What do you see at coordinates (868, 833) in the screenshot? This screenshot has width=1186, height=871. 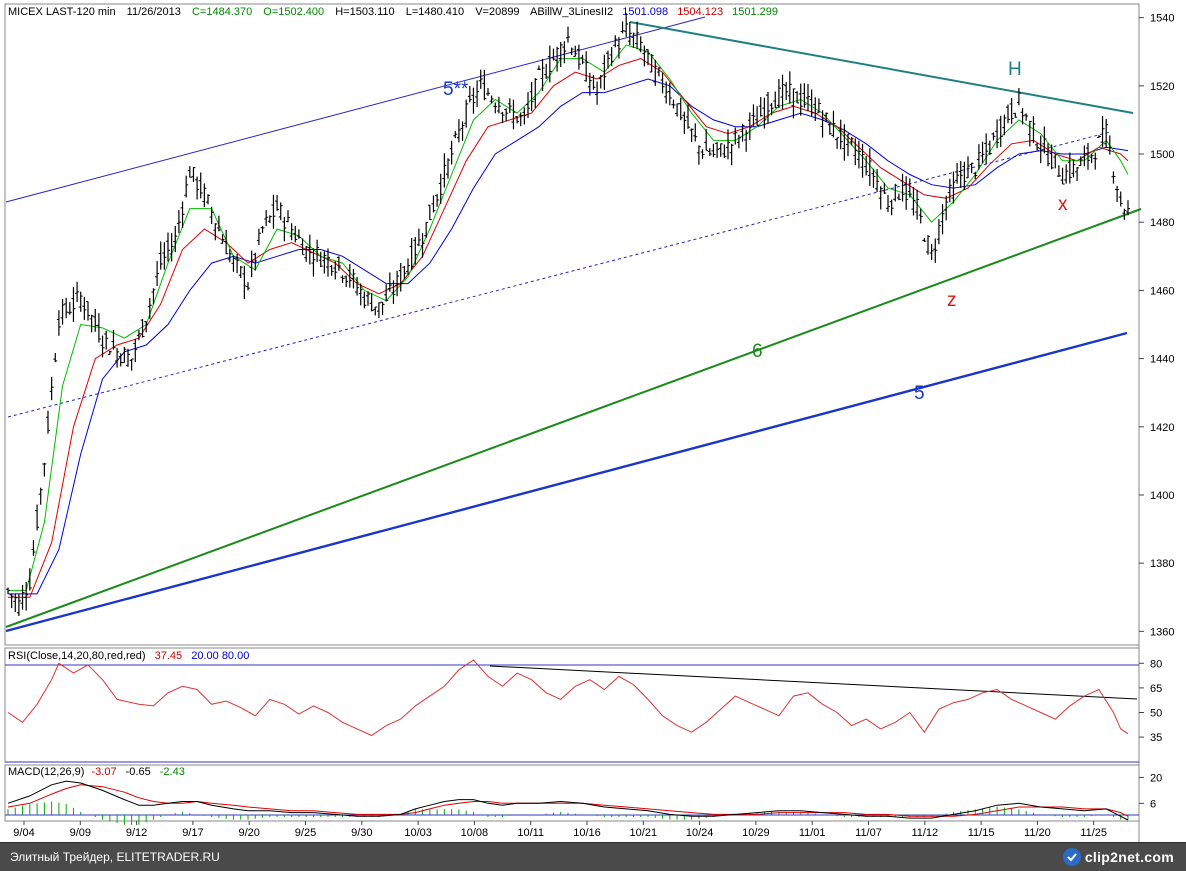 I see `x-tick-label: 11/07` at bounding box center [868, 833].